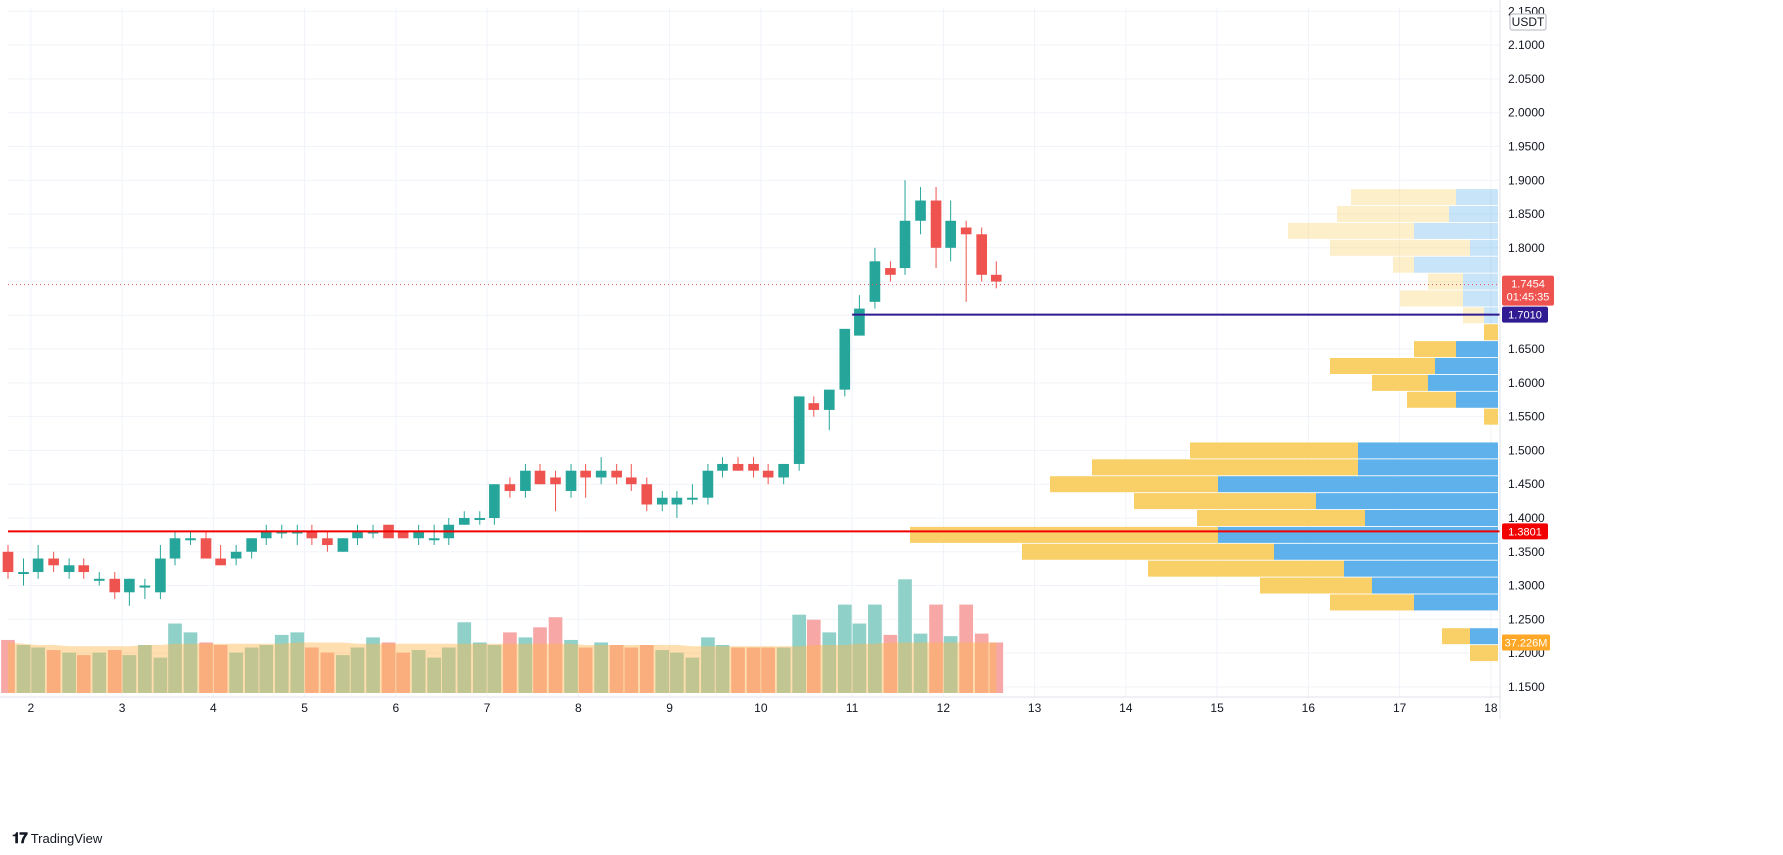 The image size is (1783, 855). What do you see at coordinates (1526, 146) in the screenshot?
I see `y-tick-label: 1.9500` at bounding box center [1526, 146].